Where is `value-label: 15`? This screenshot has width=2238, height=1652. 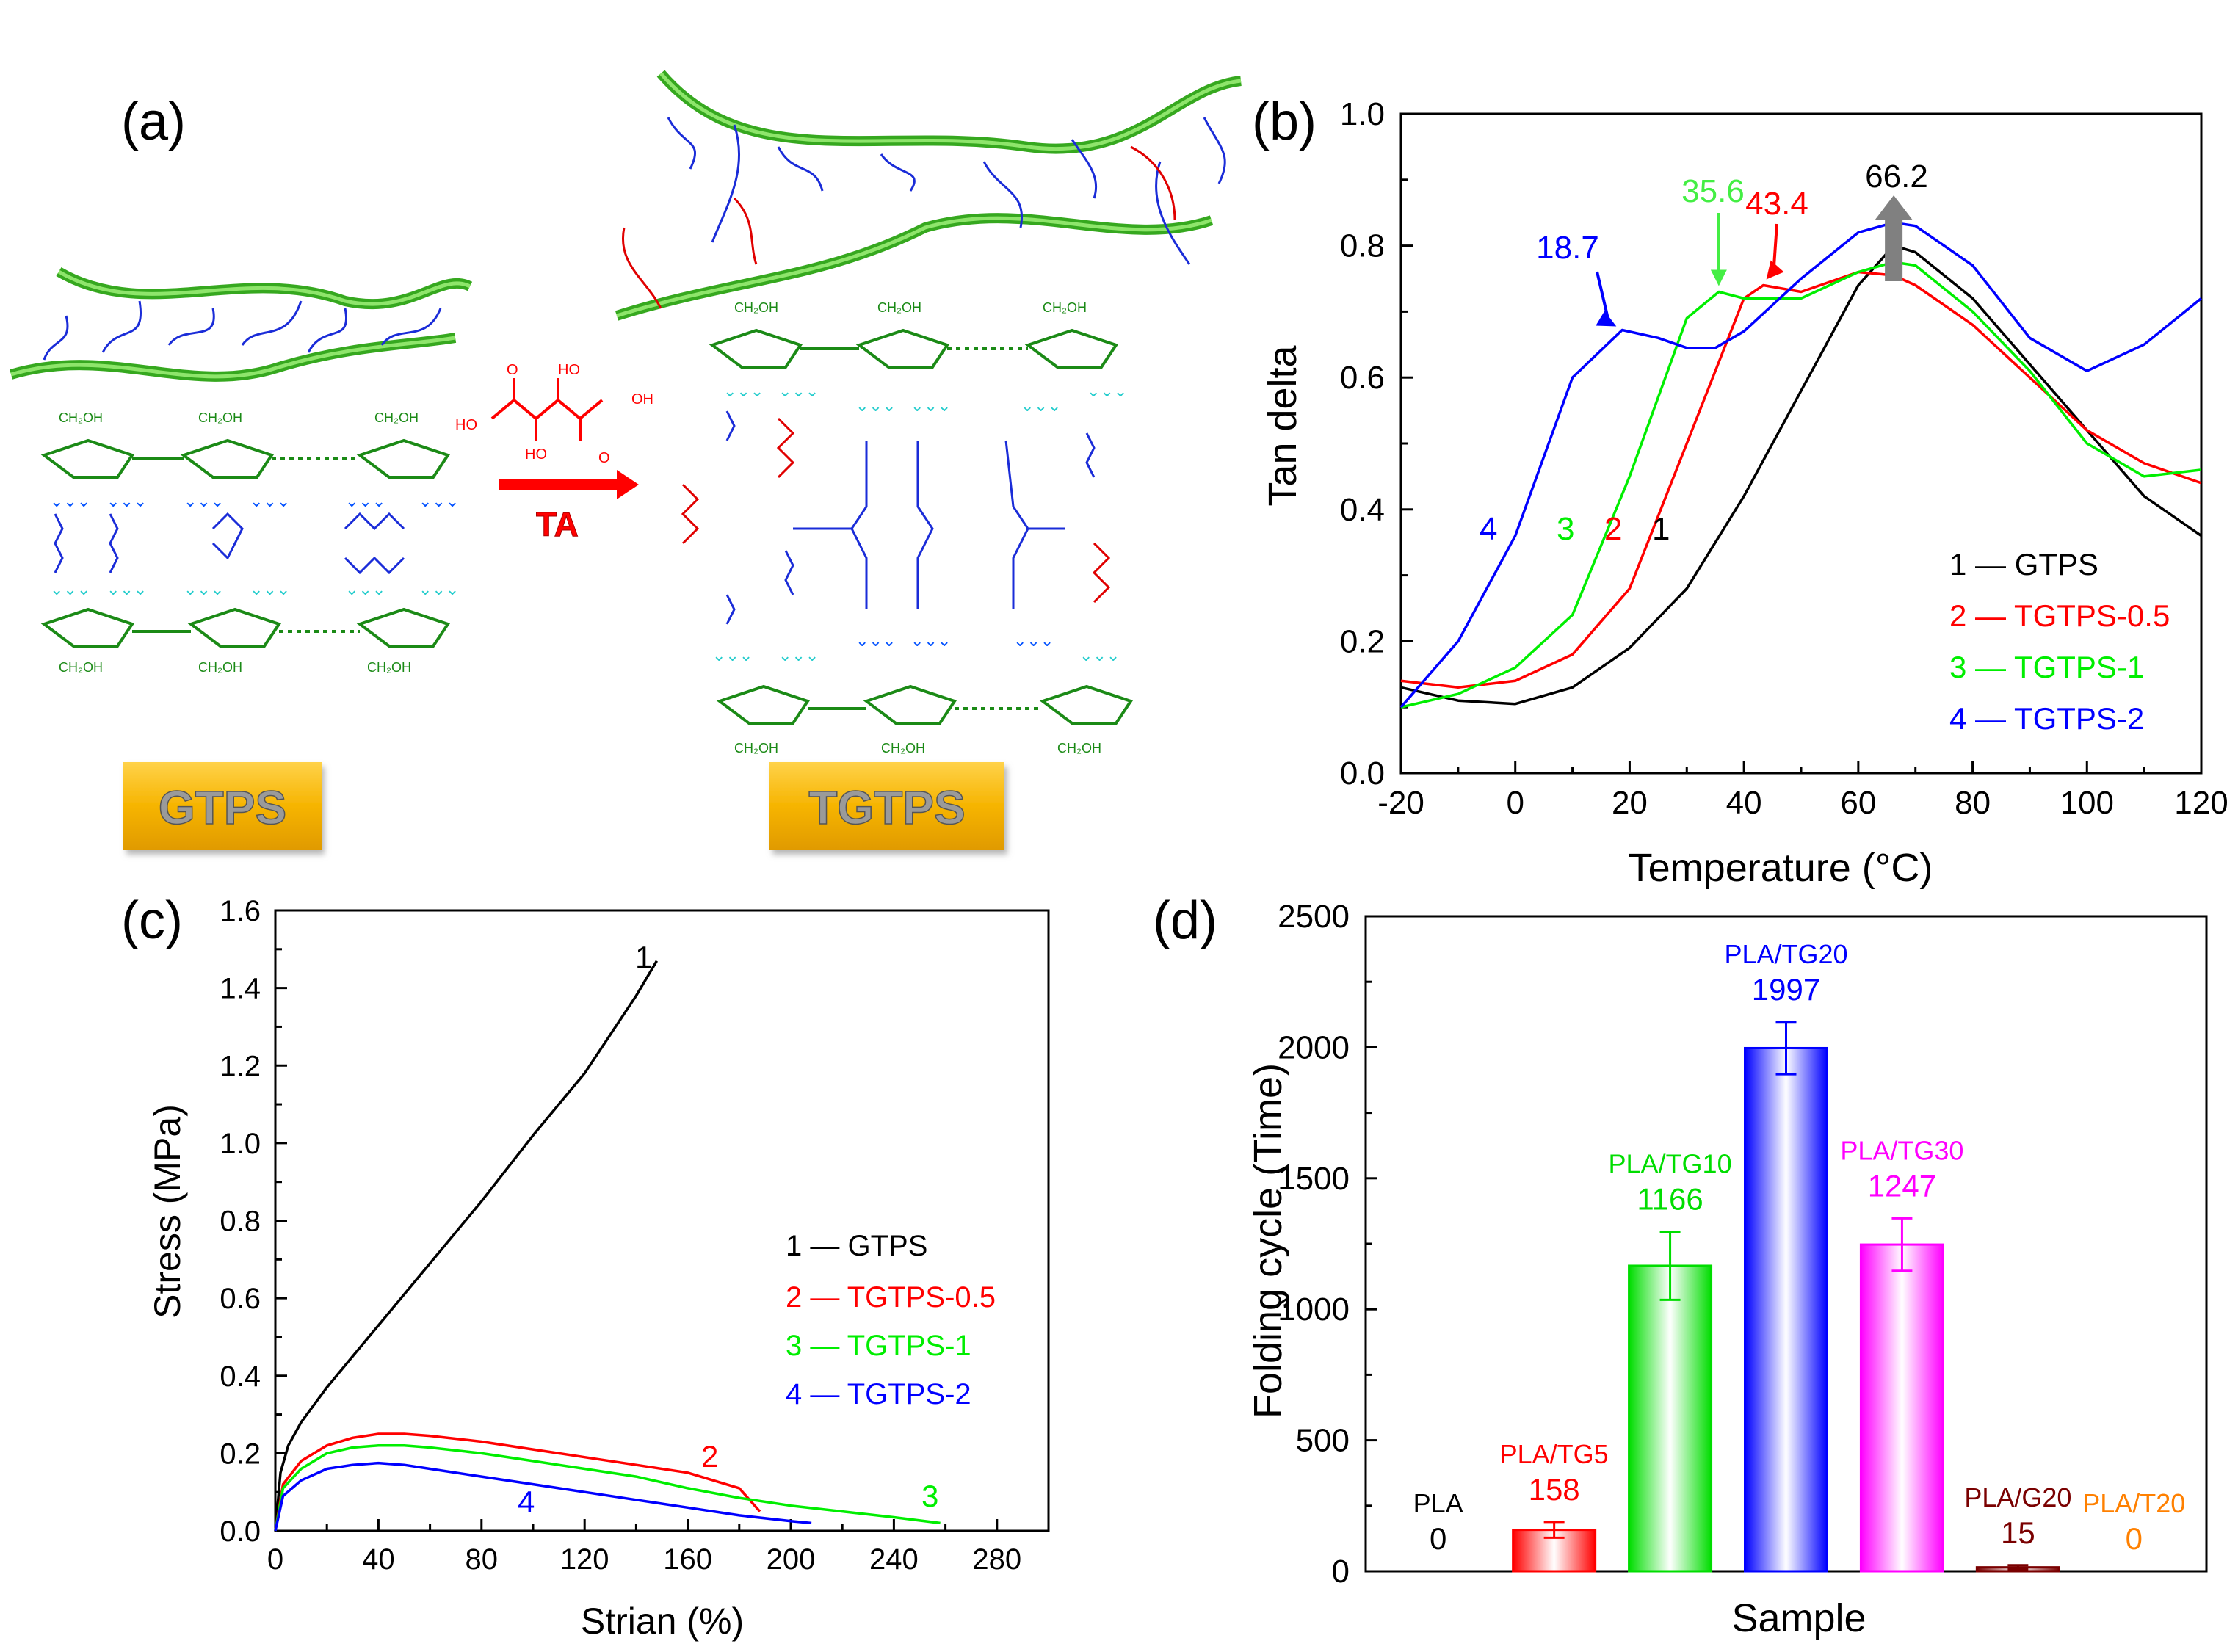 value-label: 15 is located at coordinates (2018, 1532).